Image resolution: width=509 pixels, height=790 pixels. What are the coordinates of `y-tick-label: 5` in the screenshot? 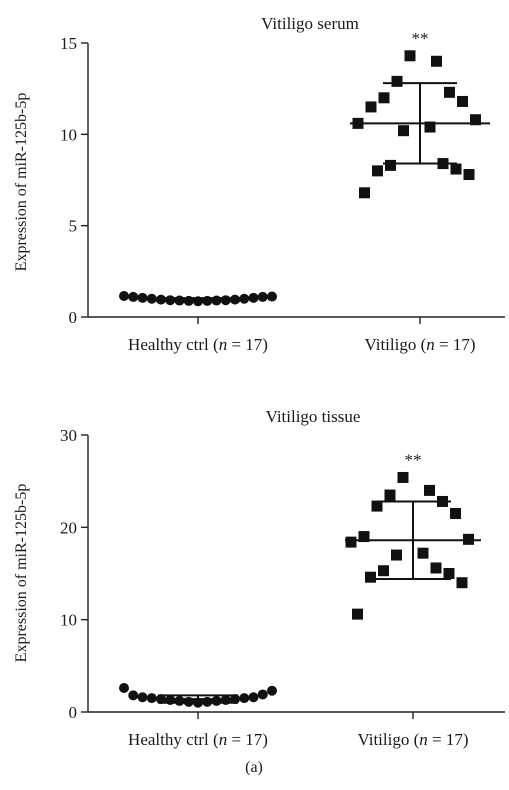 It's located at (73, 226).